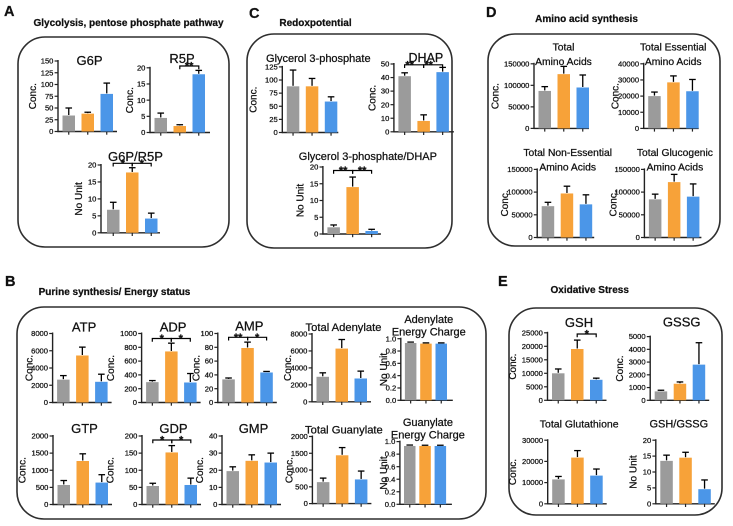  Describe the element at coordinates (579, 425) in the screenshot. I see `svg-text: Total Glutathione` at that location.